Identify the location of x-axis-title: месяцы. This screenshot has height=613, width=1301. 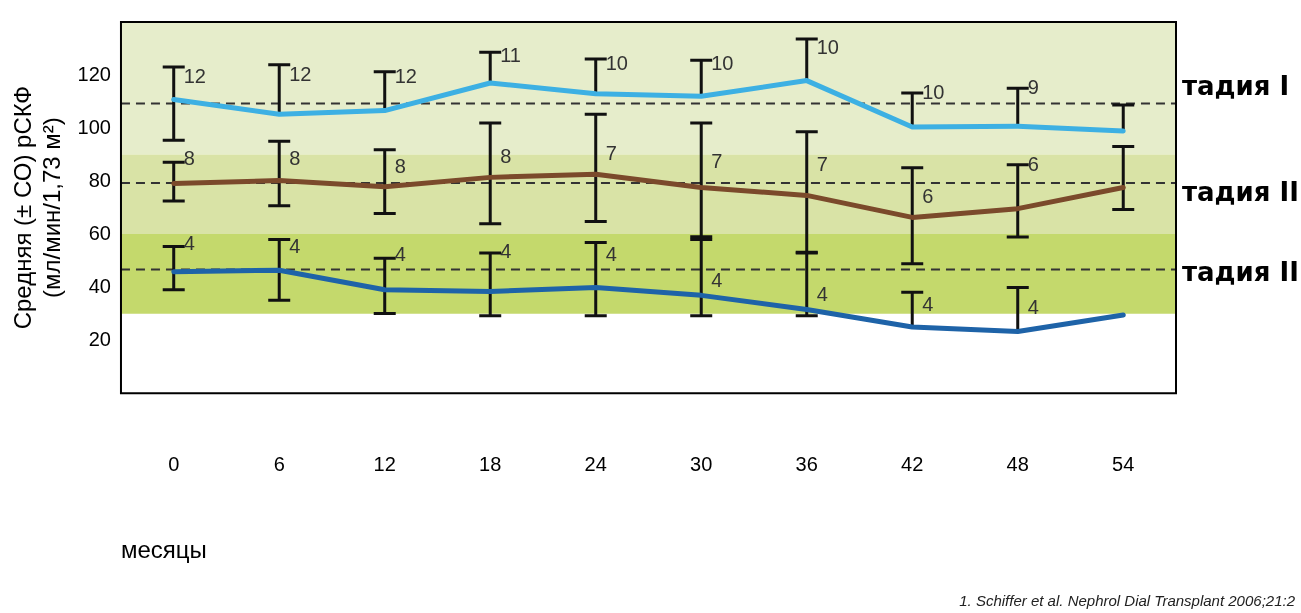
(163, 550).